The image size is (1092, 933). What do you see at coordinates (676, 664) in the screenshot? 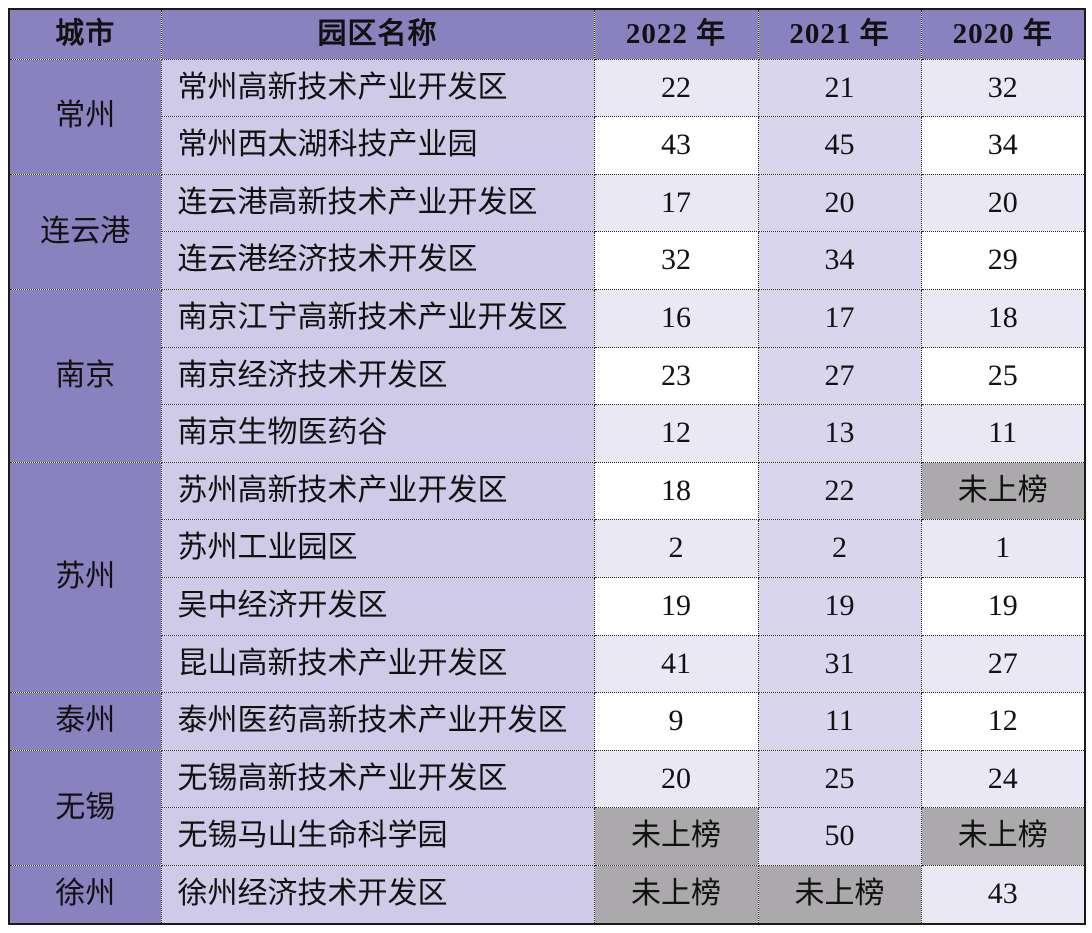
I see `rank-value-cell: 41` at bounding box center [676, 664].